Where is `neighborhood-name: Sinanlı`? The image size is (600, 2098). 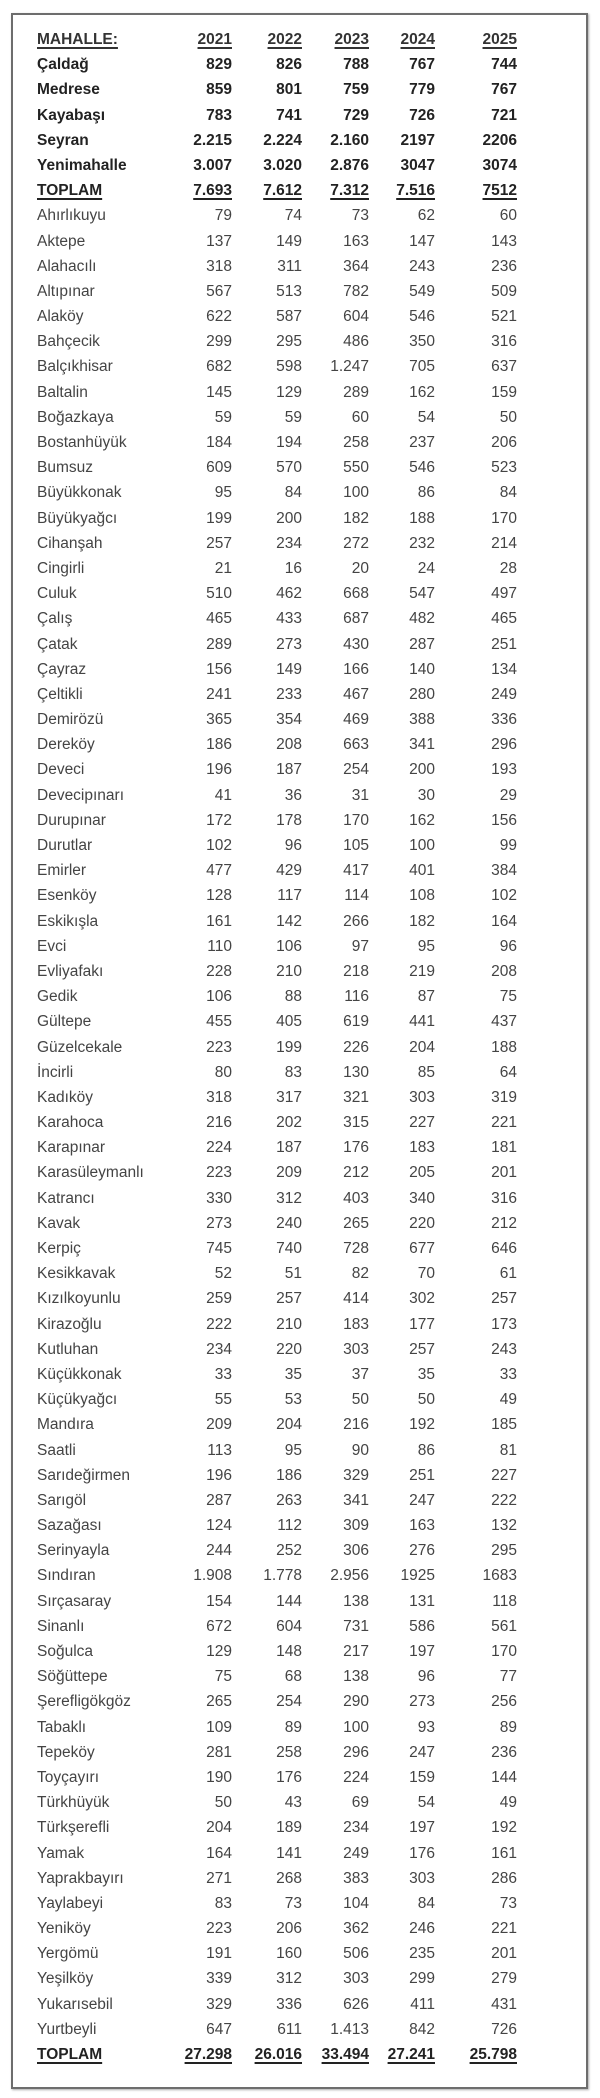
neighborhood-name: Sinanlı is located at coordinates (61, 1626).